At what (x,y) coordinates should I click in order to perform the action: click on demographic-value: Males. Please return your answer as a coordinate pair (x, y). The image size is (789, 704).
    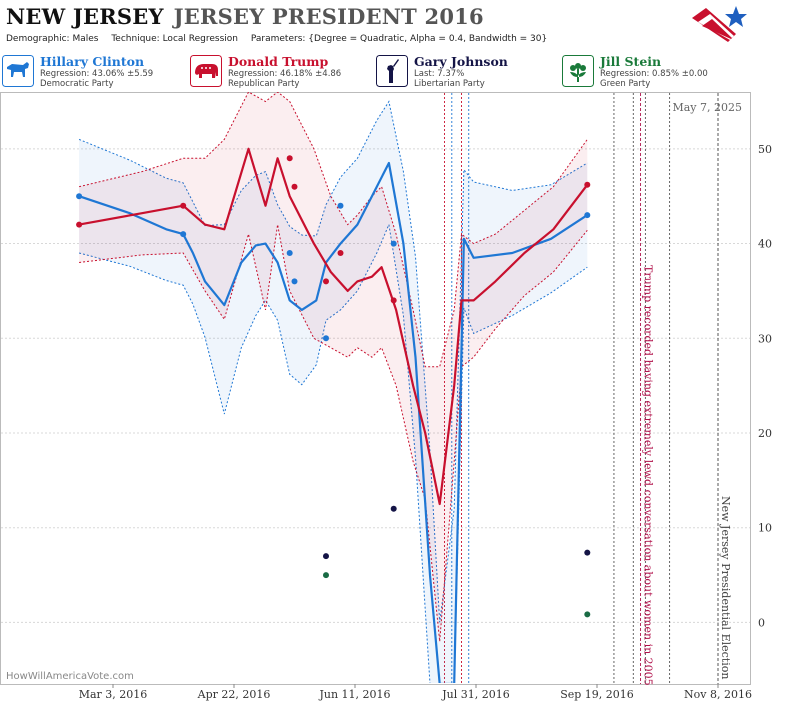
    Looking at the image, I should click on (85, 39).